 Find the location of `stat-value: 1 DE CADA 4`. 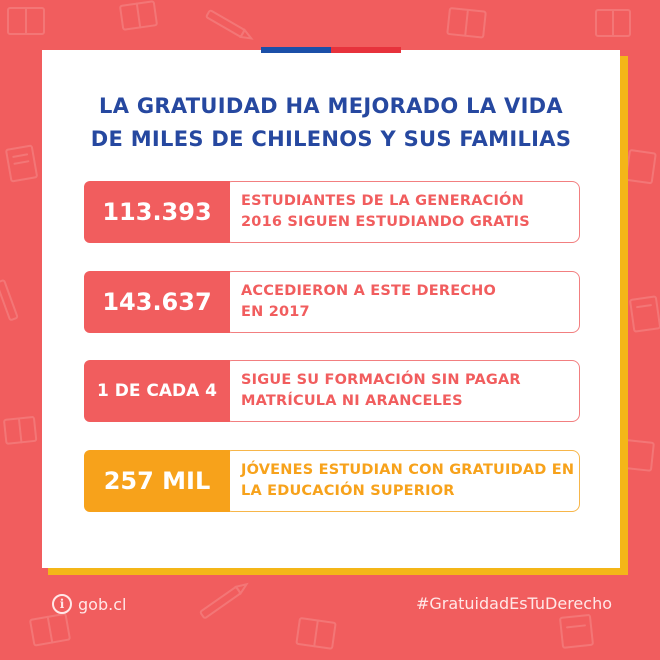

stat-value: 1 DE CADA 4 is located at coordinates (157, 391).